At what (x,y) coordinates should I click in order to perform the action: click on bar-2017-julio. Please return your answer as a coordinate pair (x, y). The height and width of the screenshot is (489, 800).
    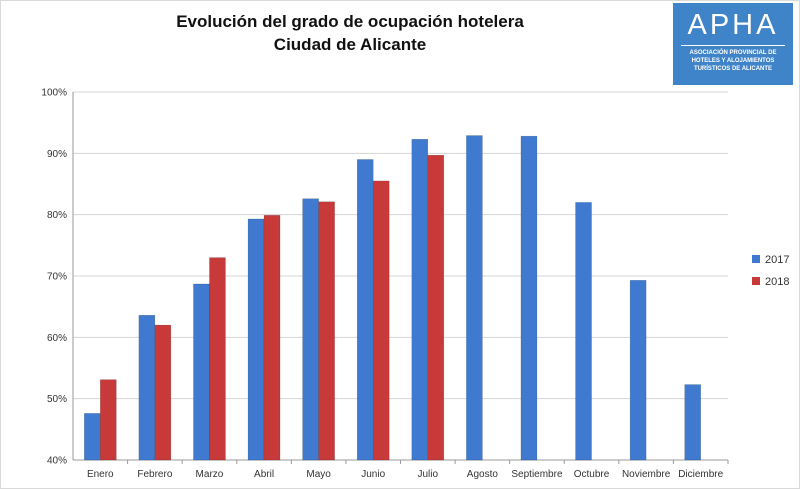
    Looking at the image, I should click on (420, 299).